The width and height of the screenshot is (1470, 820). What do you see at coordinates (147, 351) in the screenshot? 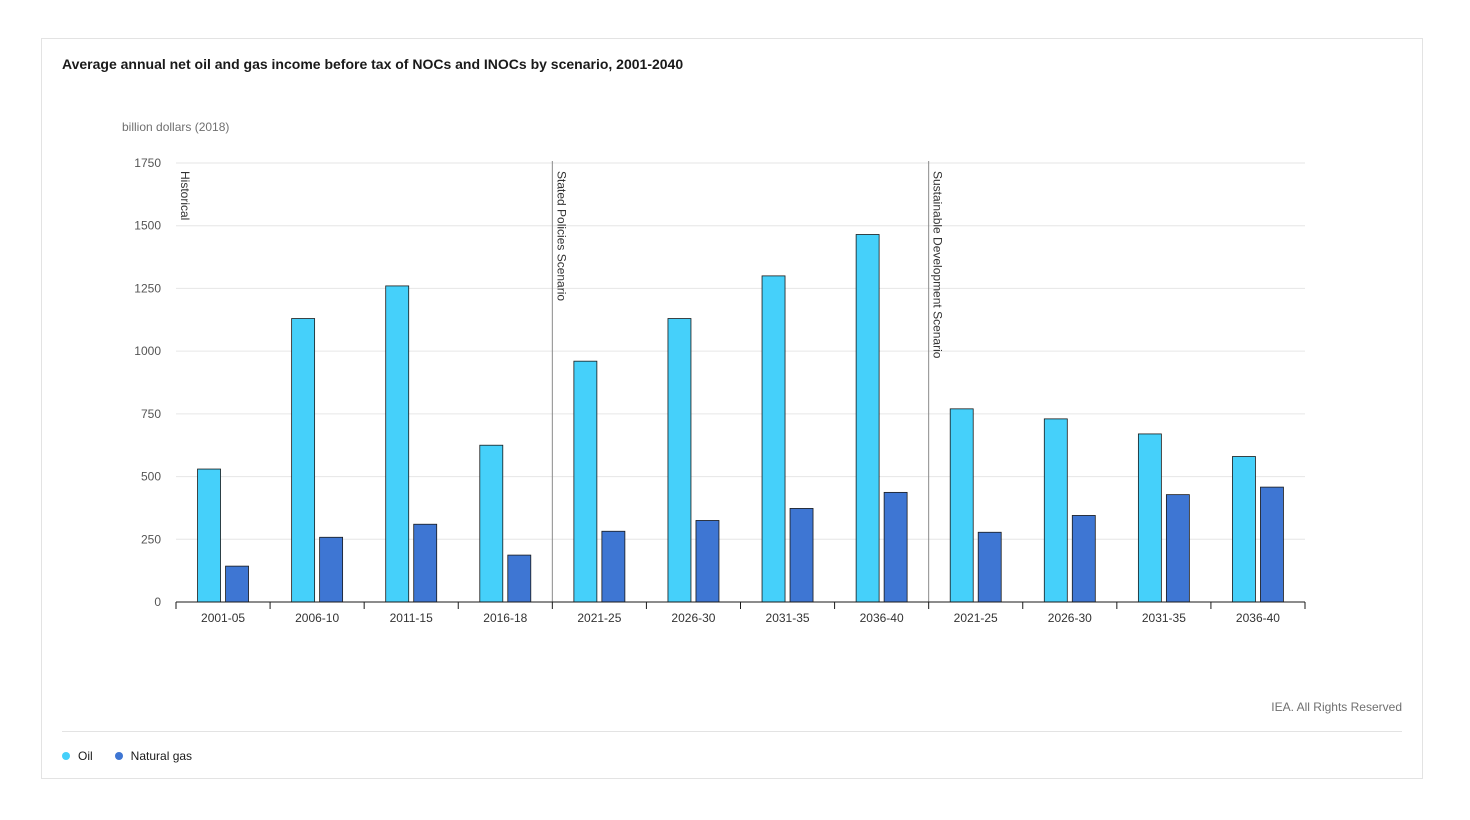
I see `y-tick-label: 1000` at bounding box center [147, 351].